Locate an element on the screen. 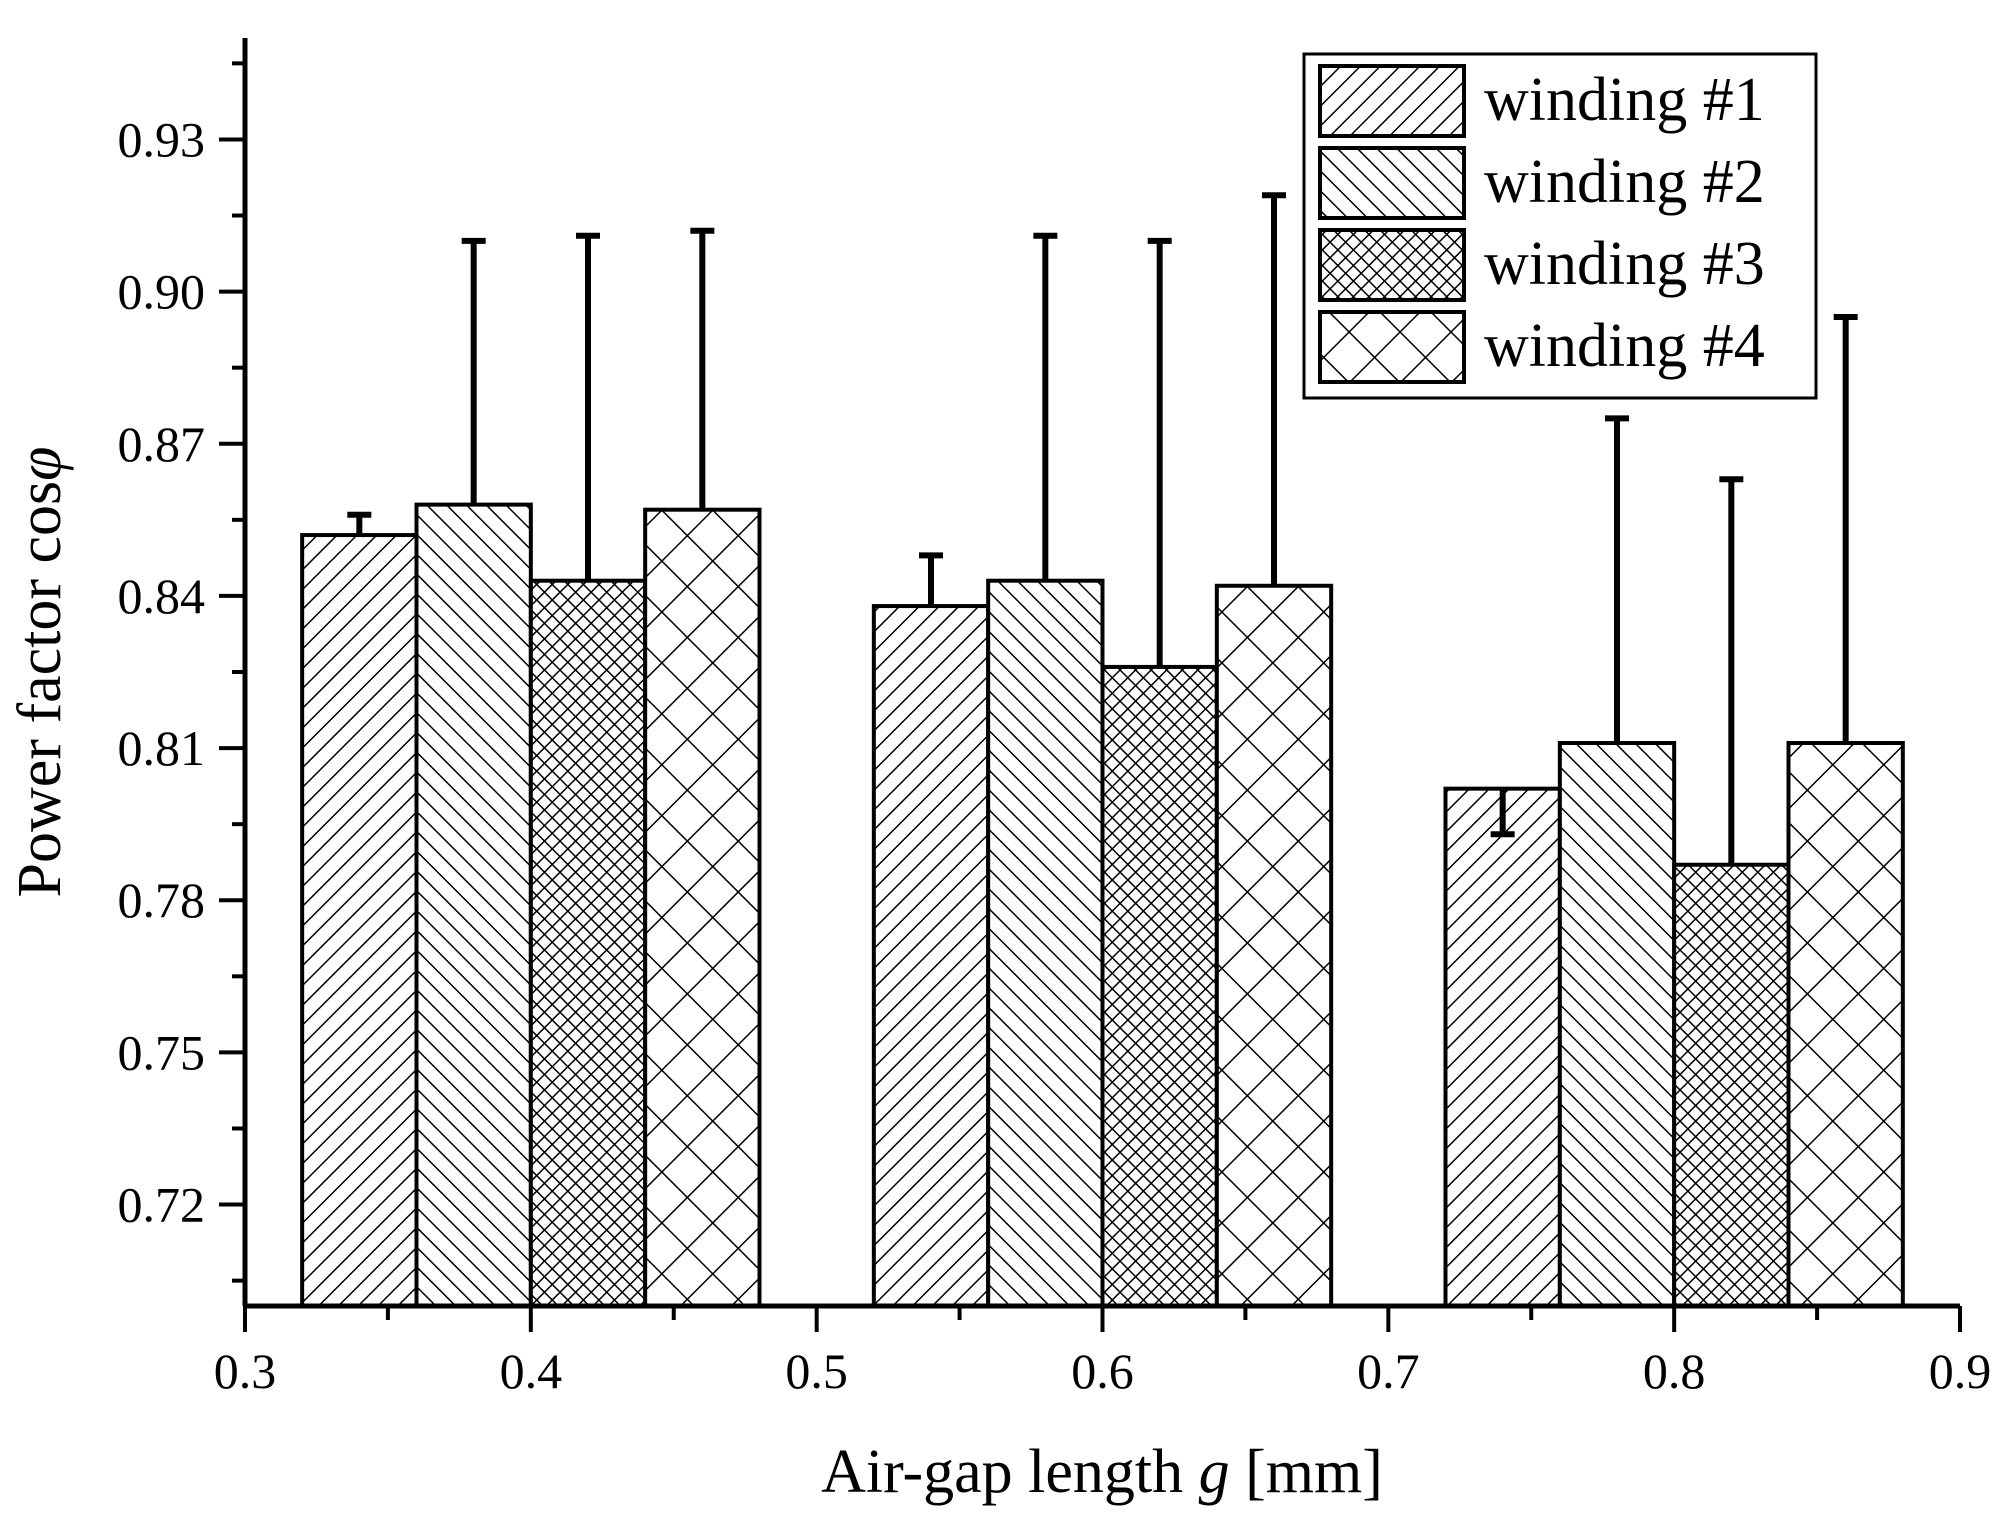  legend-label: winding #4 is located at coordinates (1624, 346).